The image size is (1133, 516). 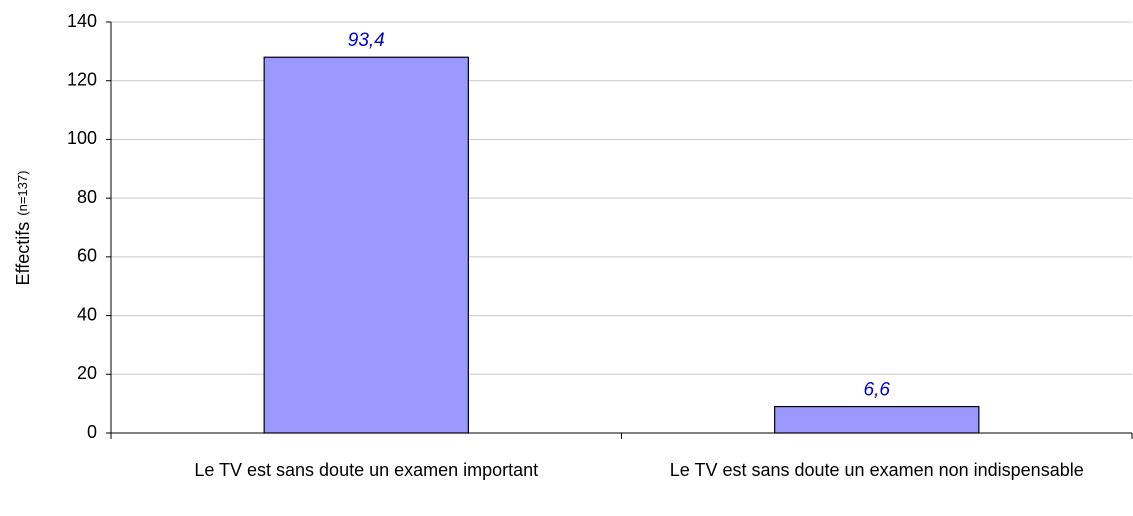 I want to click on y-tick-label: 120, so click(x=82, y=79).